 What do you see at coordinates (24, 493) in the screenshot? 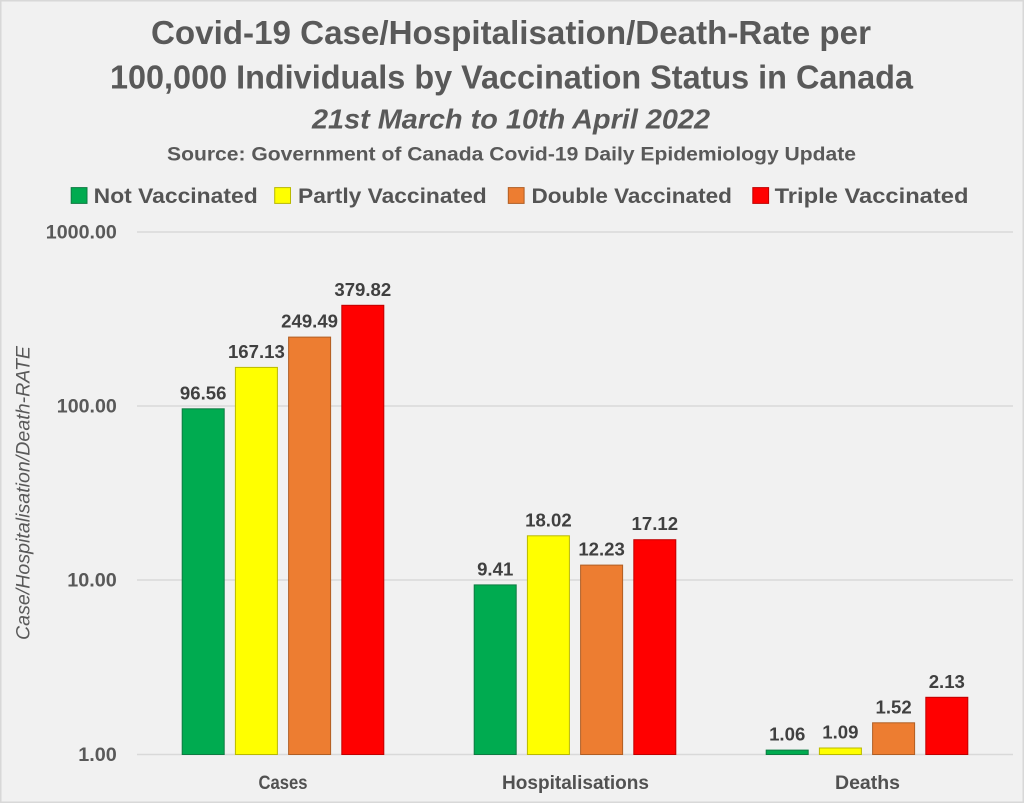
I see `svg-text:Case/Hospitalisation/Death-RAT: Case/Hospitalisation/Death-RATE` at bounding box center [24, 493].